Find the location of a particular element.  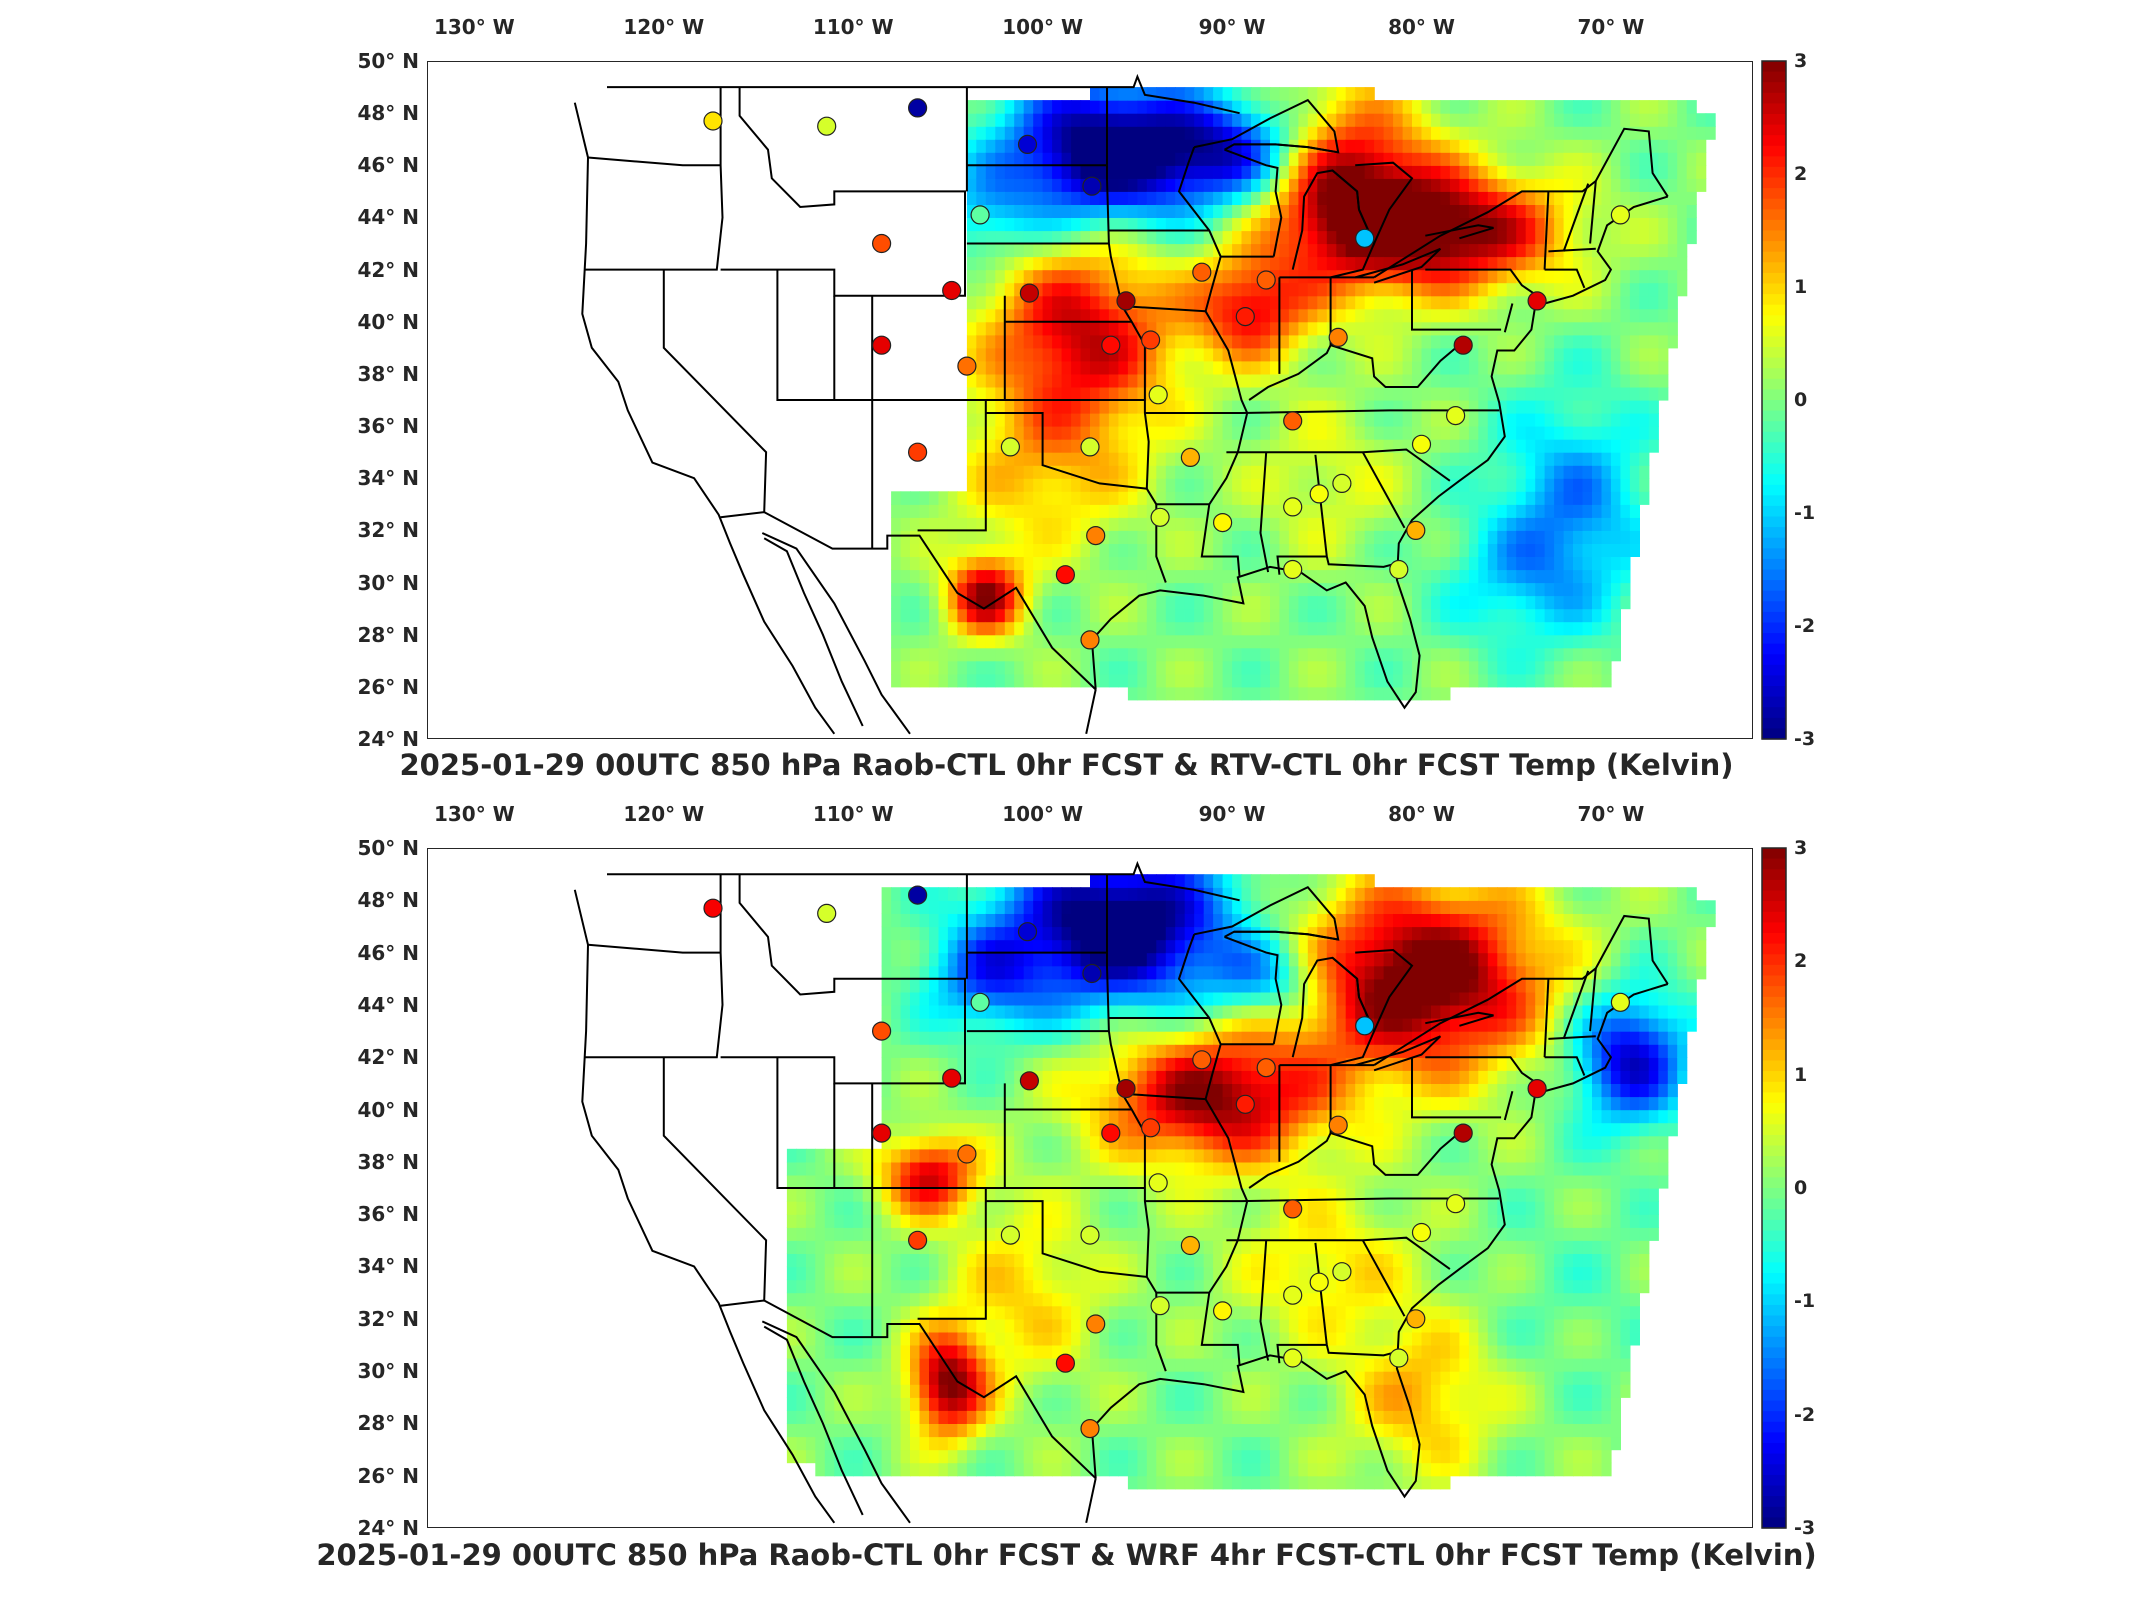

longitude-tick-label: 130° W is located at coordinates (474, 27).